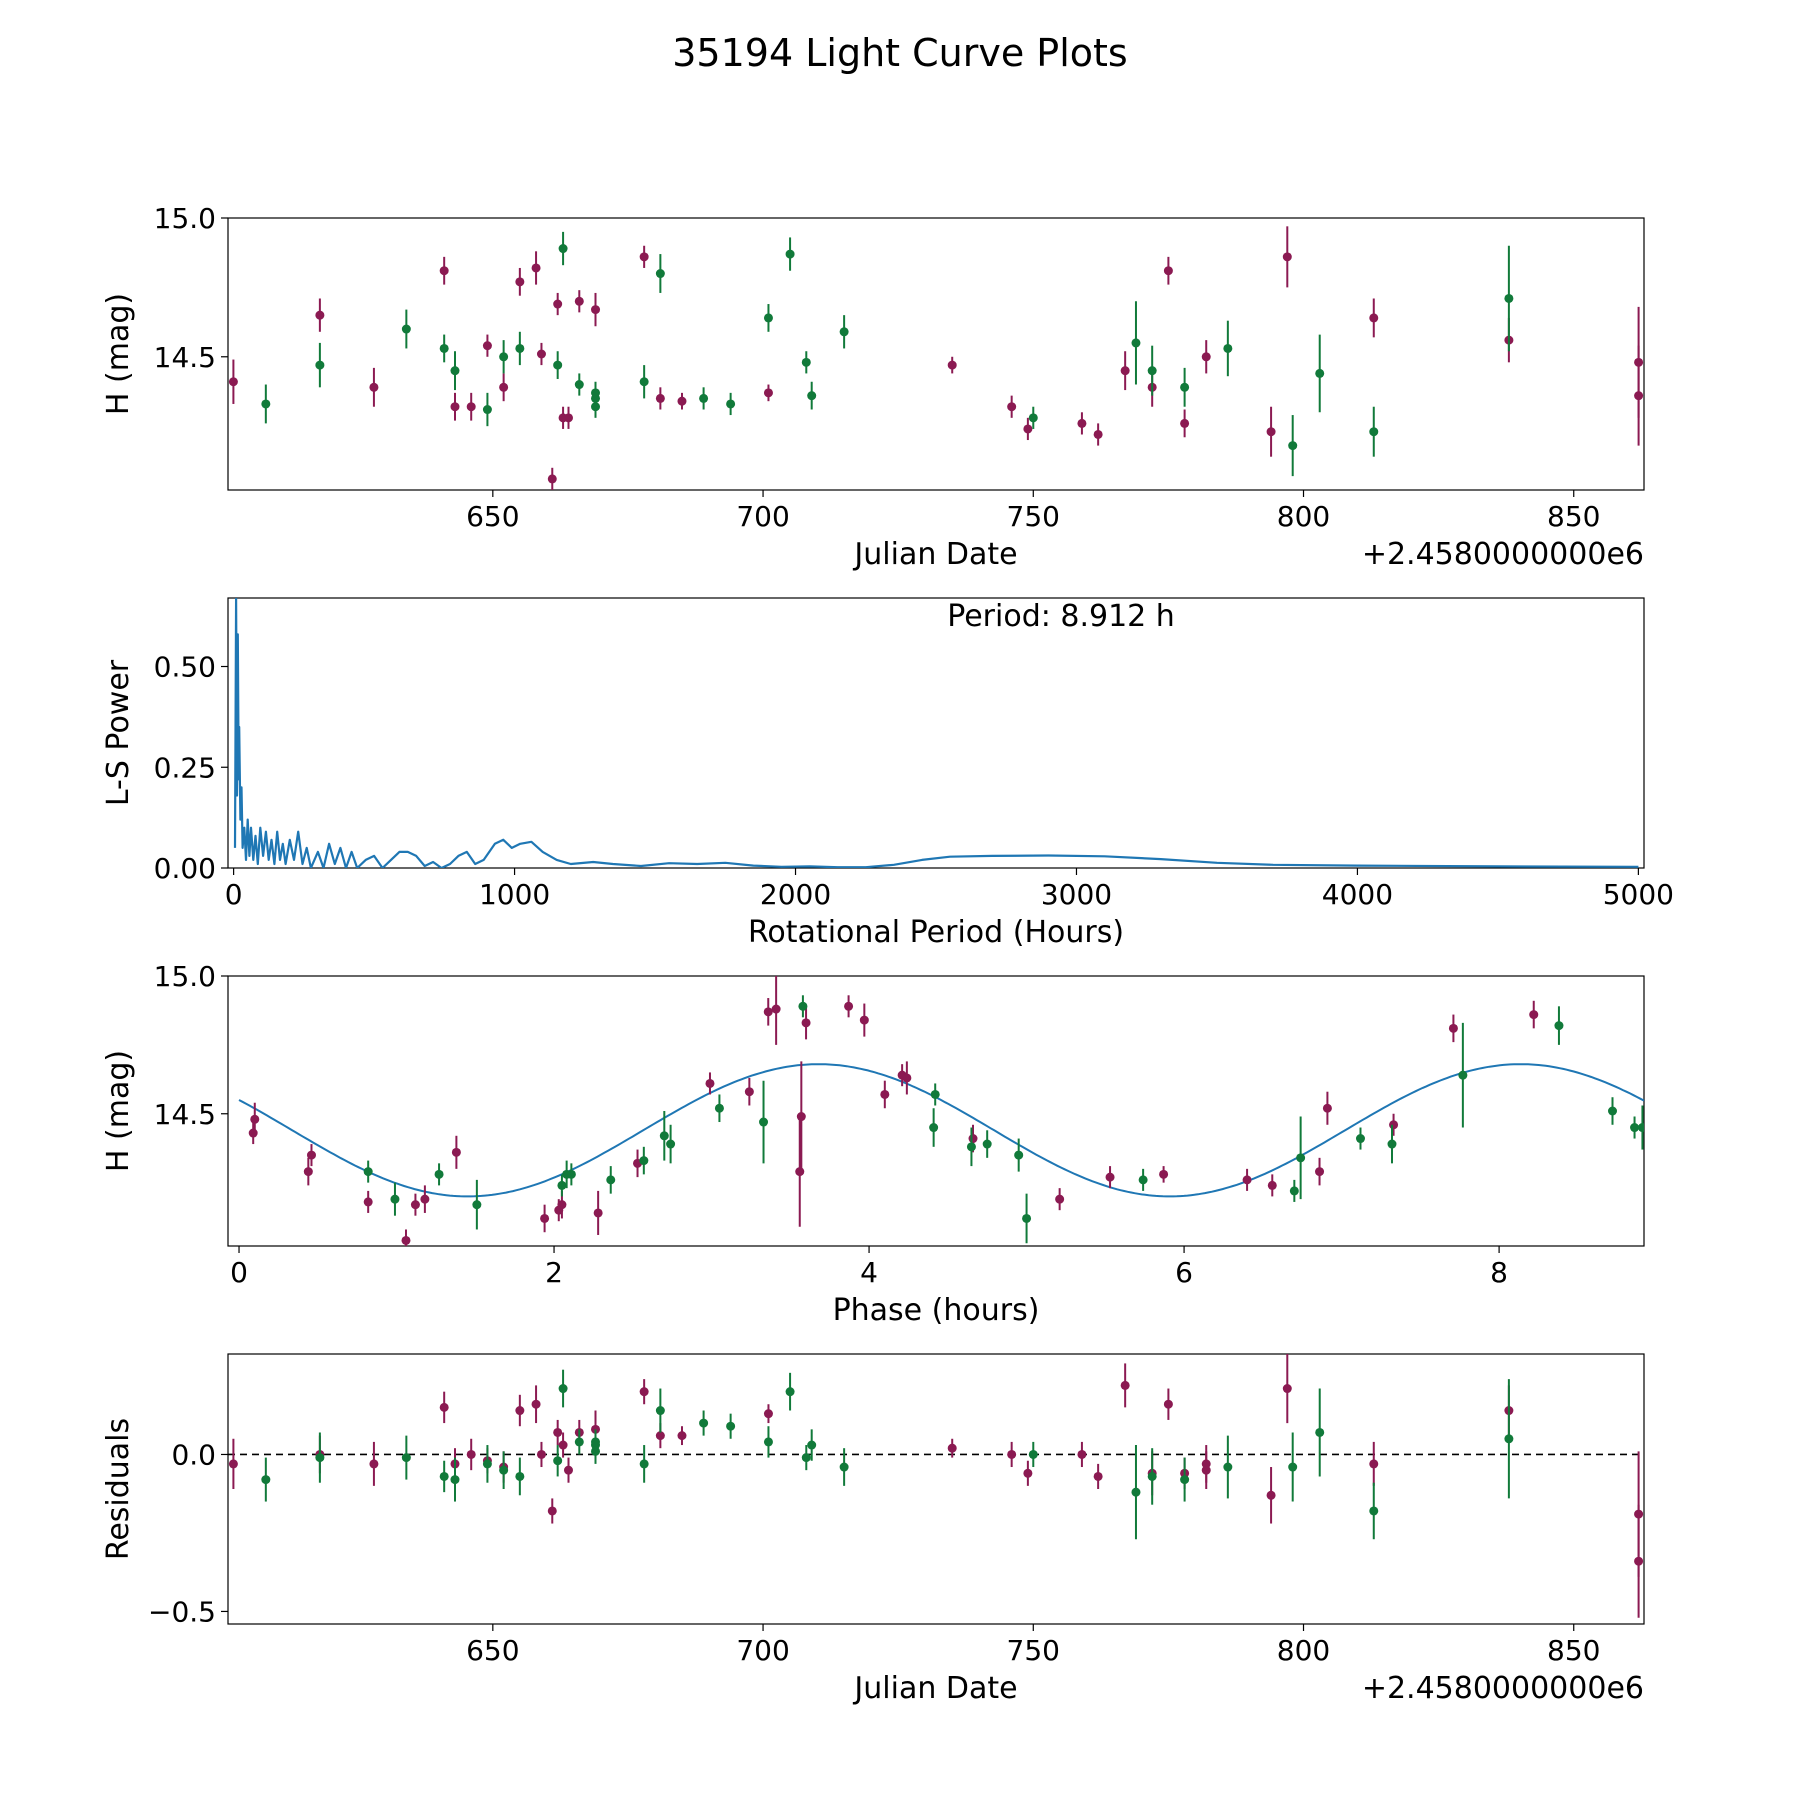 This screenshot has width=1800, height=1800. Describe the element at coordinates (185, 868) in the screenshot. I see `y-tick-label: 0.00` at that location.